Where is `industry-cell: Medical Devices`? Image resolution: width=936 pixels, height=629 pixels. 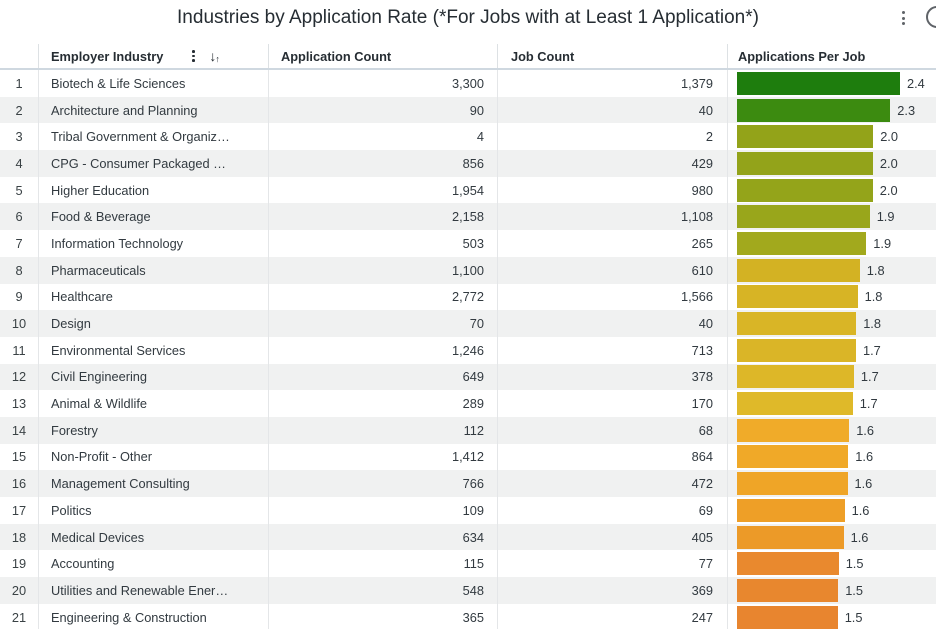
industry-cell: Medical Devices is located at coordinates (153, 537).